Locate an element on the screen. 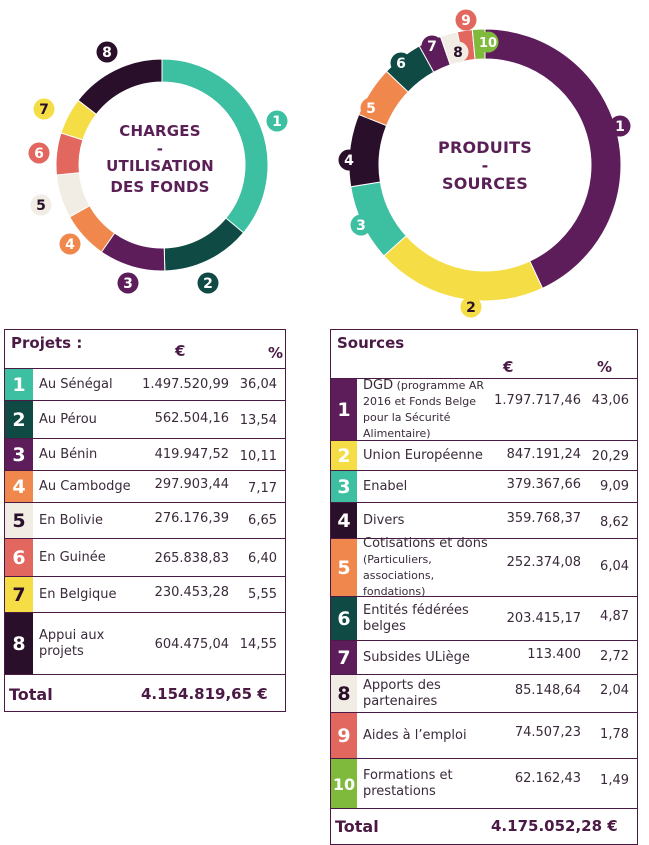  produits-label-8: 8 is located at coordinates (458, 53).